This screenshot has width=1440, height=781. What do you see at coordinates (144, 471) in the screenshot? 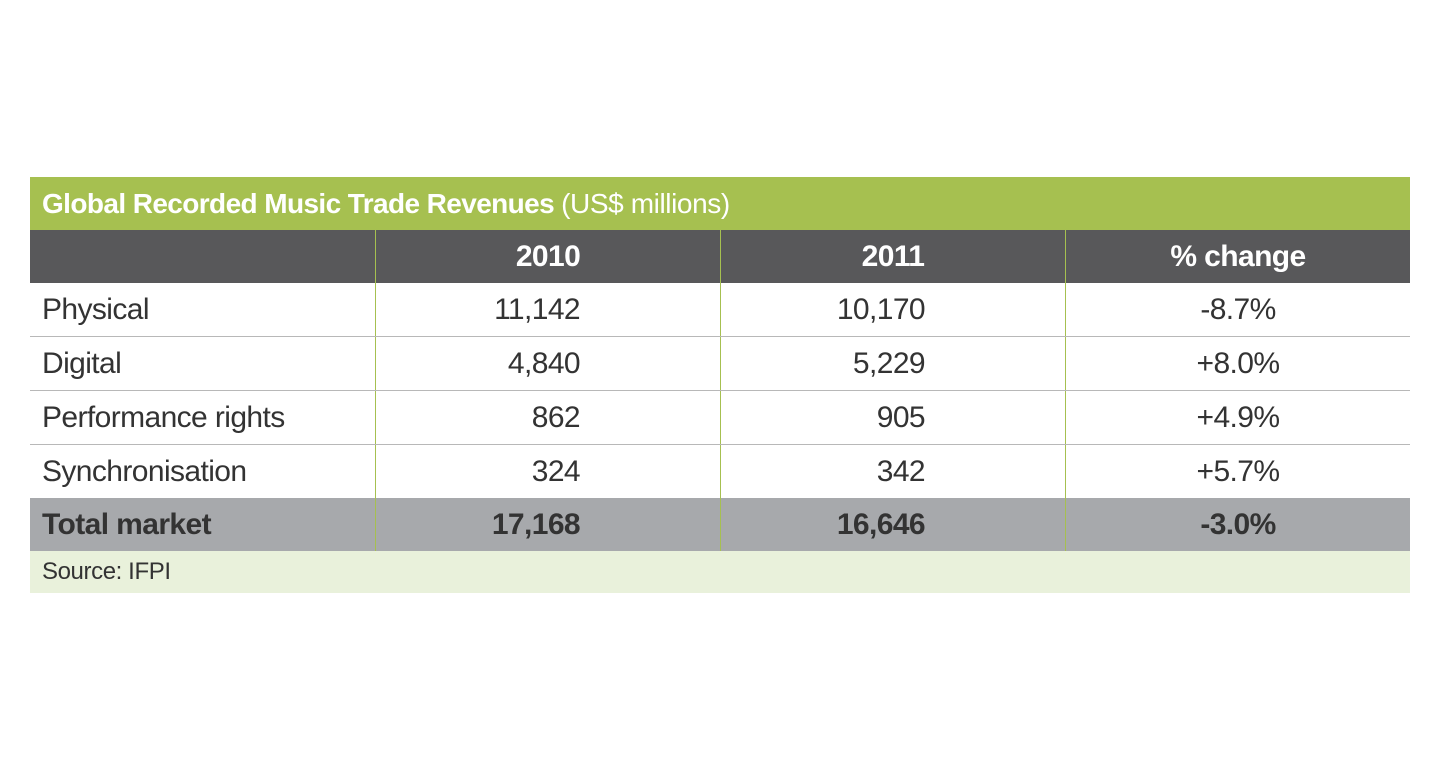
I see `row-label: Synchronisation` at bounding box center [144, 471].